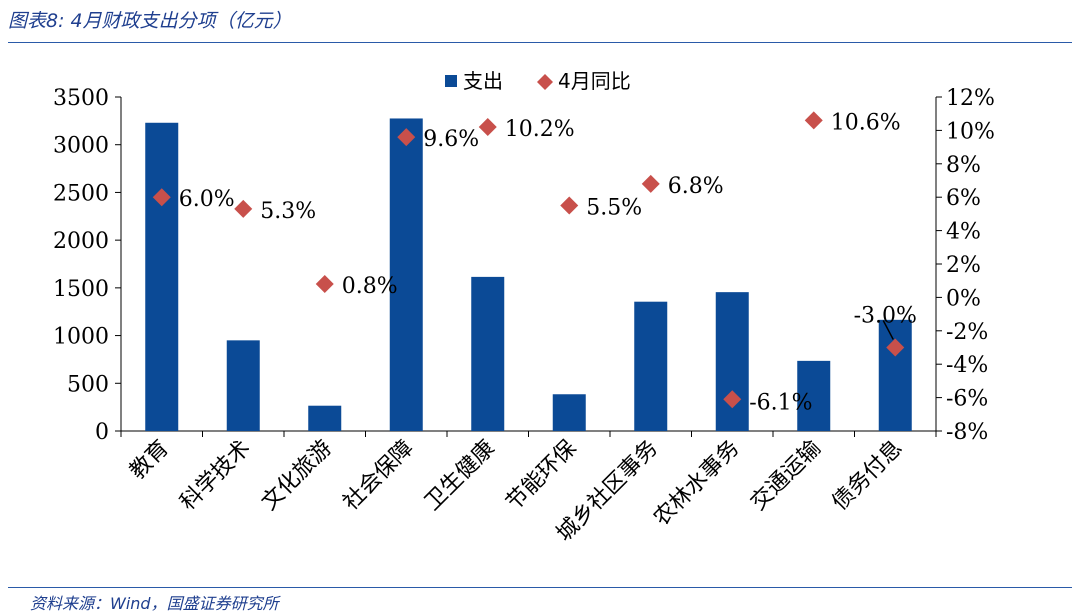  What do you see at coordinates (868, 476) in the screenshot?
I see `category-label: 债务付息` at bounding box center [868, 476].